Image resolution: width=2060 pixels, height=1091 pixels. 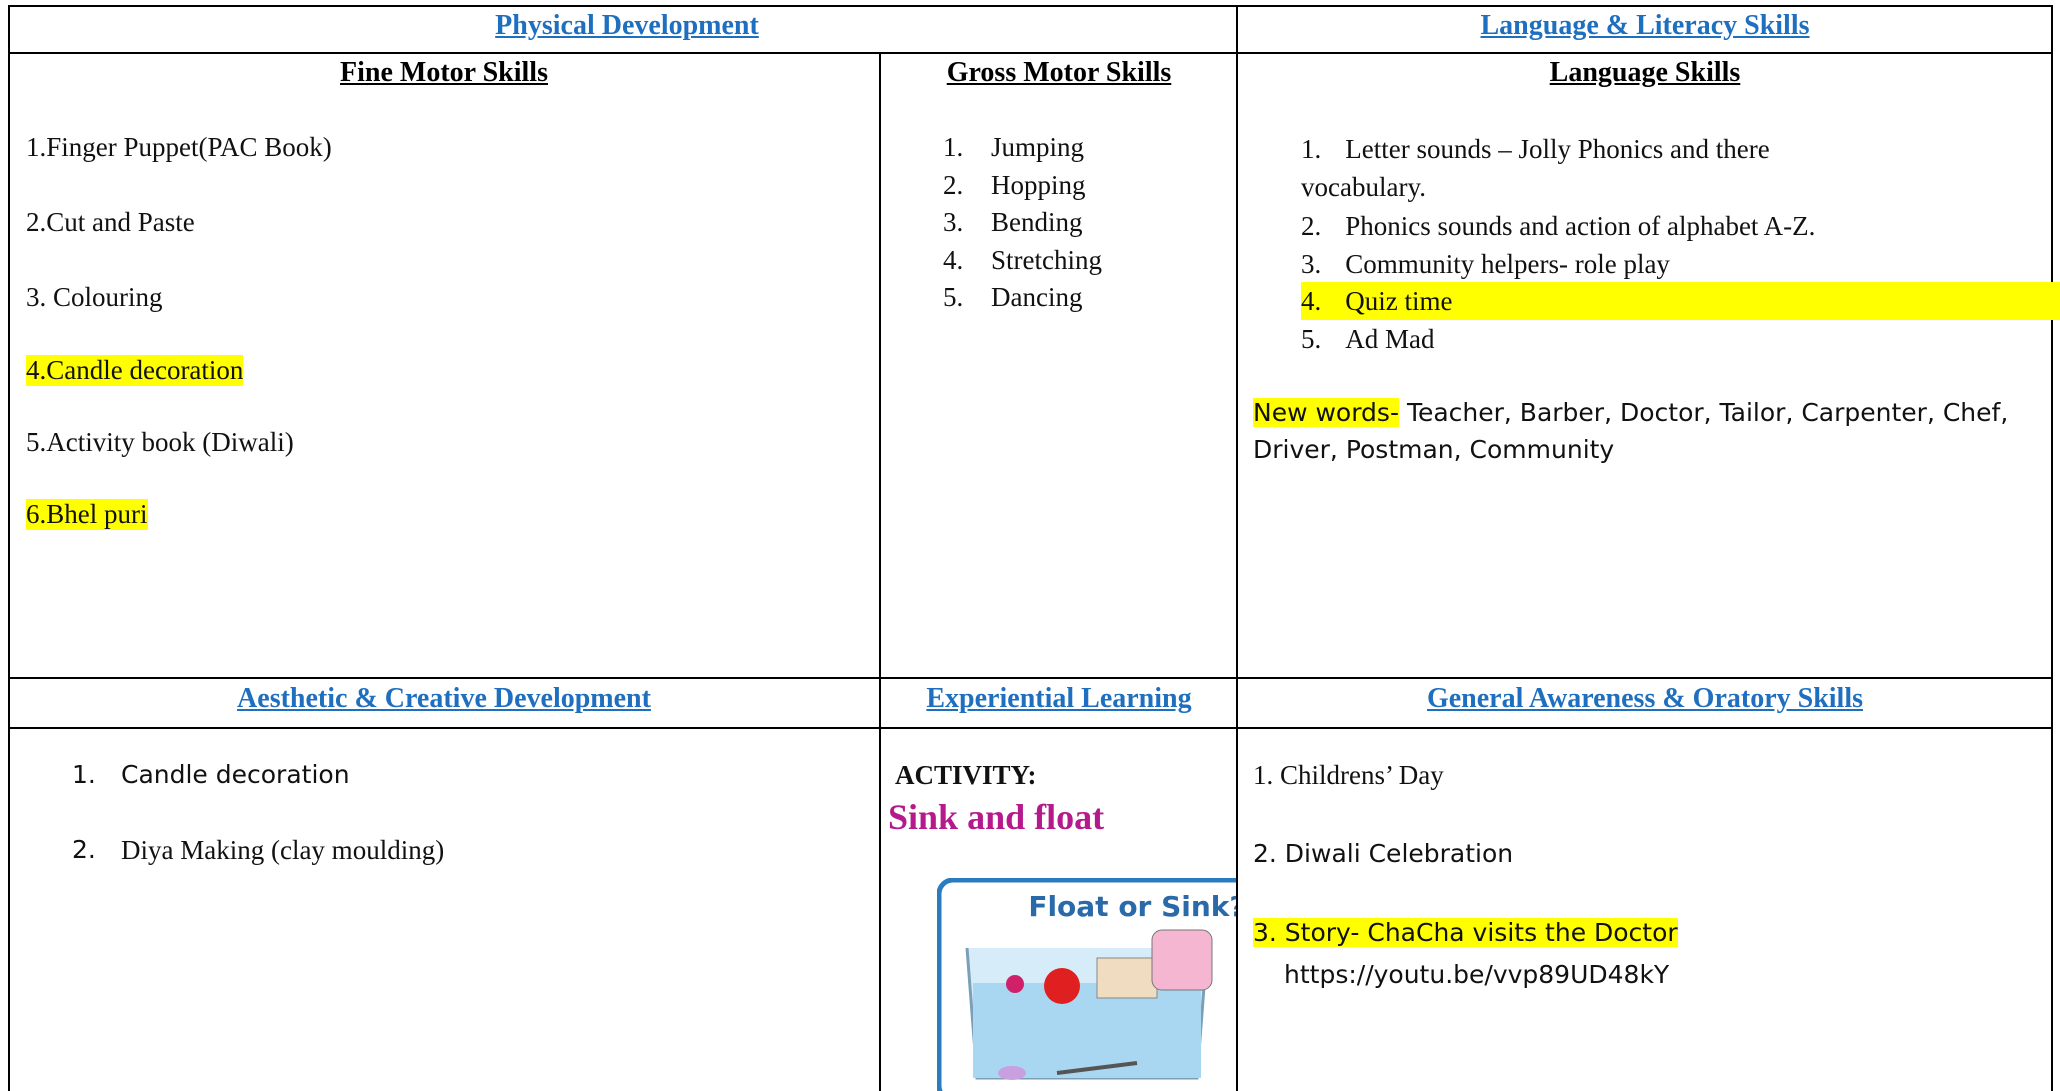 What do you see at coordinates (135, 370) in the screenshot?
I see `list-item: 4.Candle decoration` at bounding box center [135, 370].